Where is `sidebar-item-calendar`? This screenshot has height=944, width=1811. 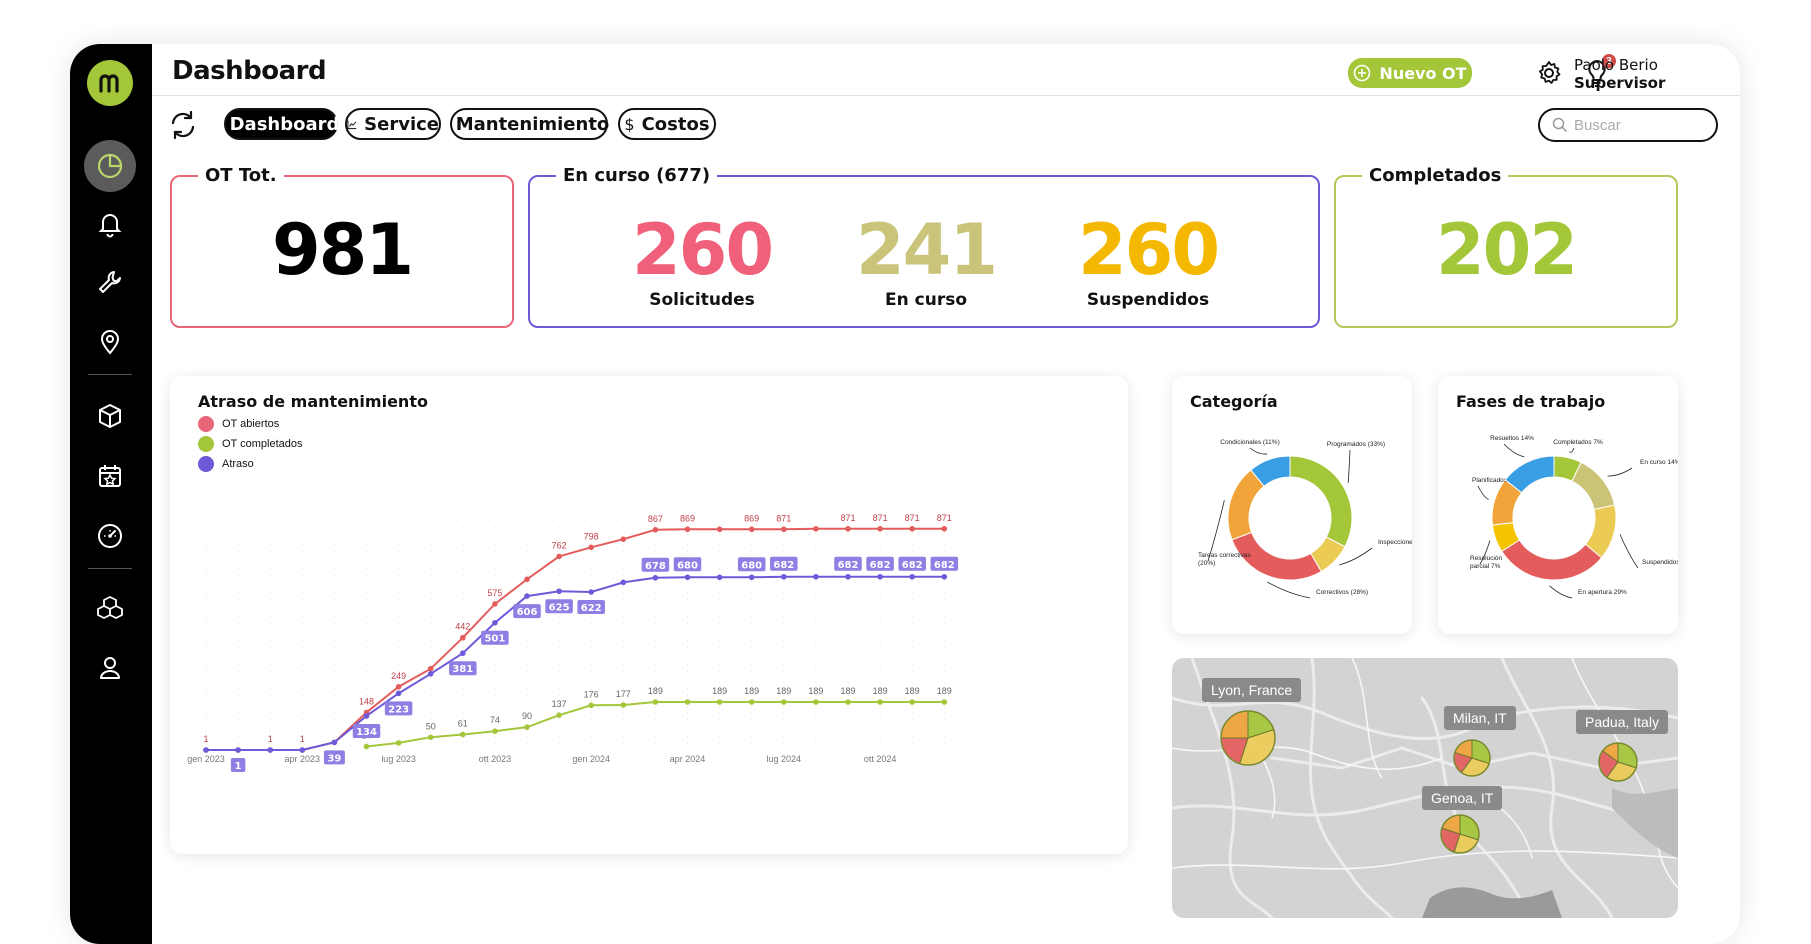 sidebar-item-calendar is located at coordinates (110, 476).